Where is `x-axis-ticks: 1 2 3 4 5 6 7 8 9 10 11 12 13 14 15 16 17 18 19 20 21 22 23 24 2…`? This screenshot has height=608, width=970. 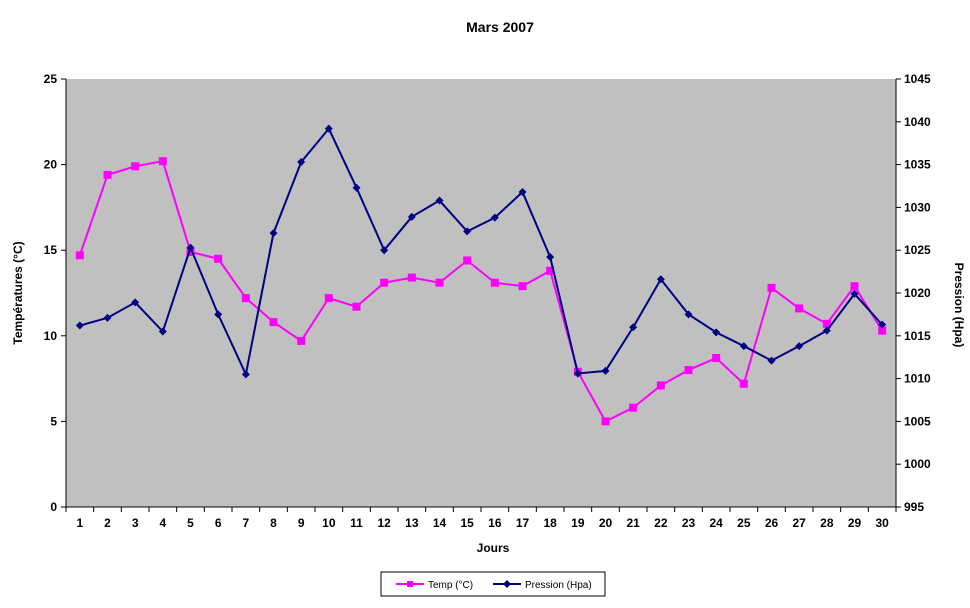
x-axis-ticks: 1 2 3 4 5 6 7 8 9 10 11 12 13 14 15 16 17 18 19 20 21 22 23 24 2… is located at coordinates (481, 518).